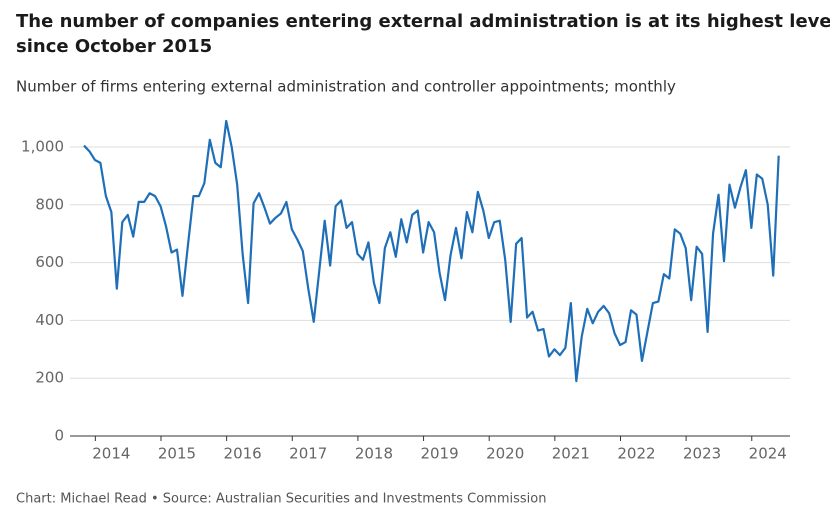 This screenshot has width=830, height=517. What do you see at coordinates (49, 262) in the screenshot?
I see `y-tick-label: 600` at bounding box center [49, 262].